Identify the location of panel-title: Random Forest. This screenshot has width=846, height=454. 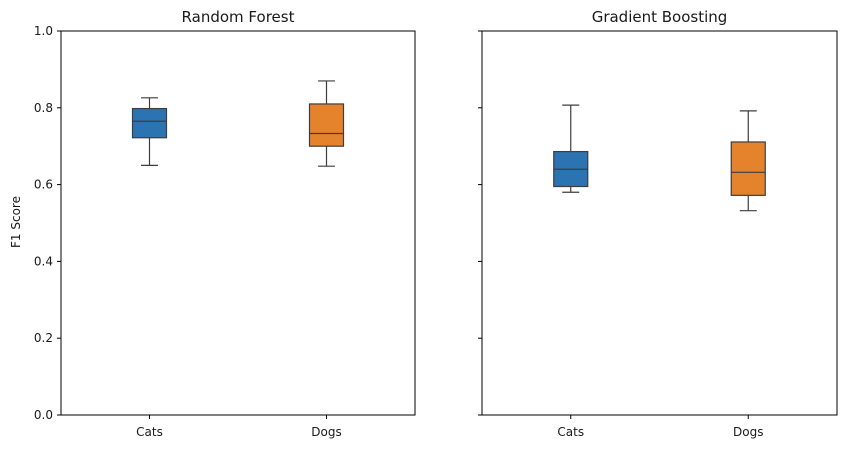
(238, 17).